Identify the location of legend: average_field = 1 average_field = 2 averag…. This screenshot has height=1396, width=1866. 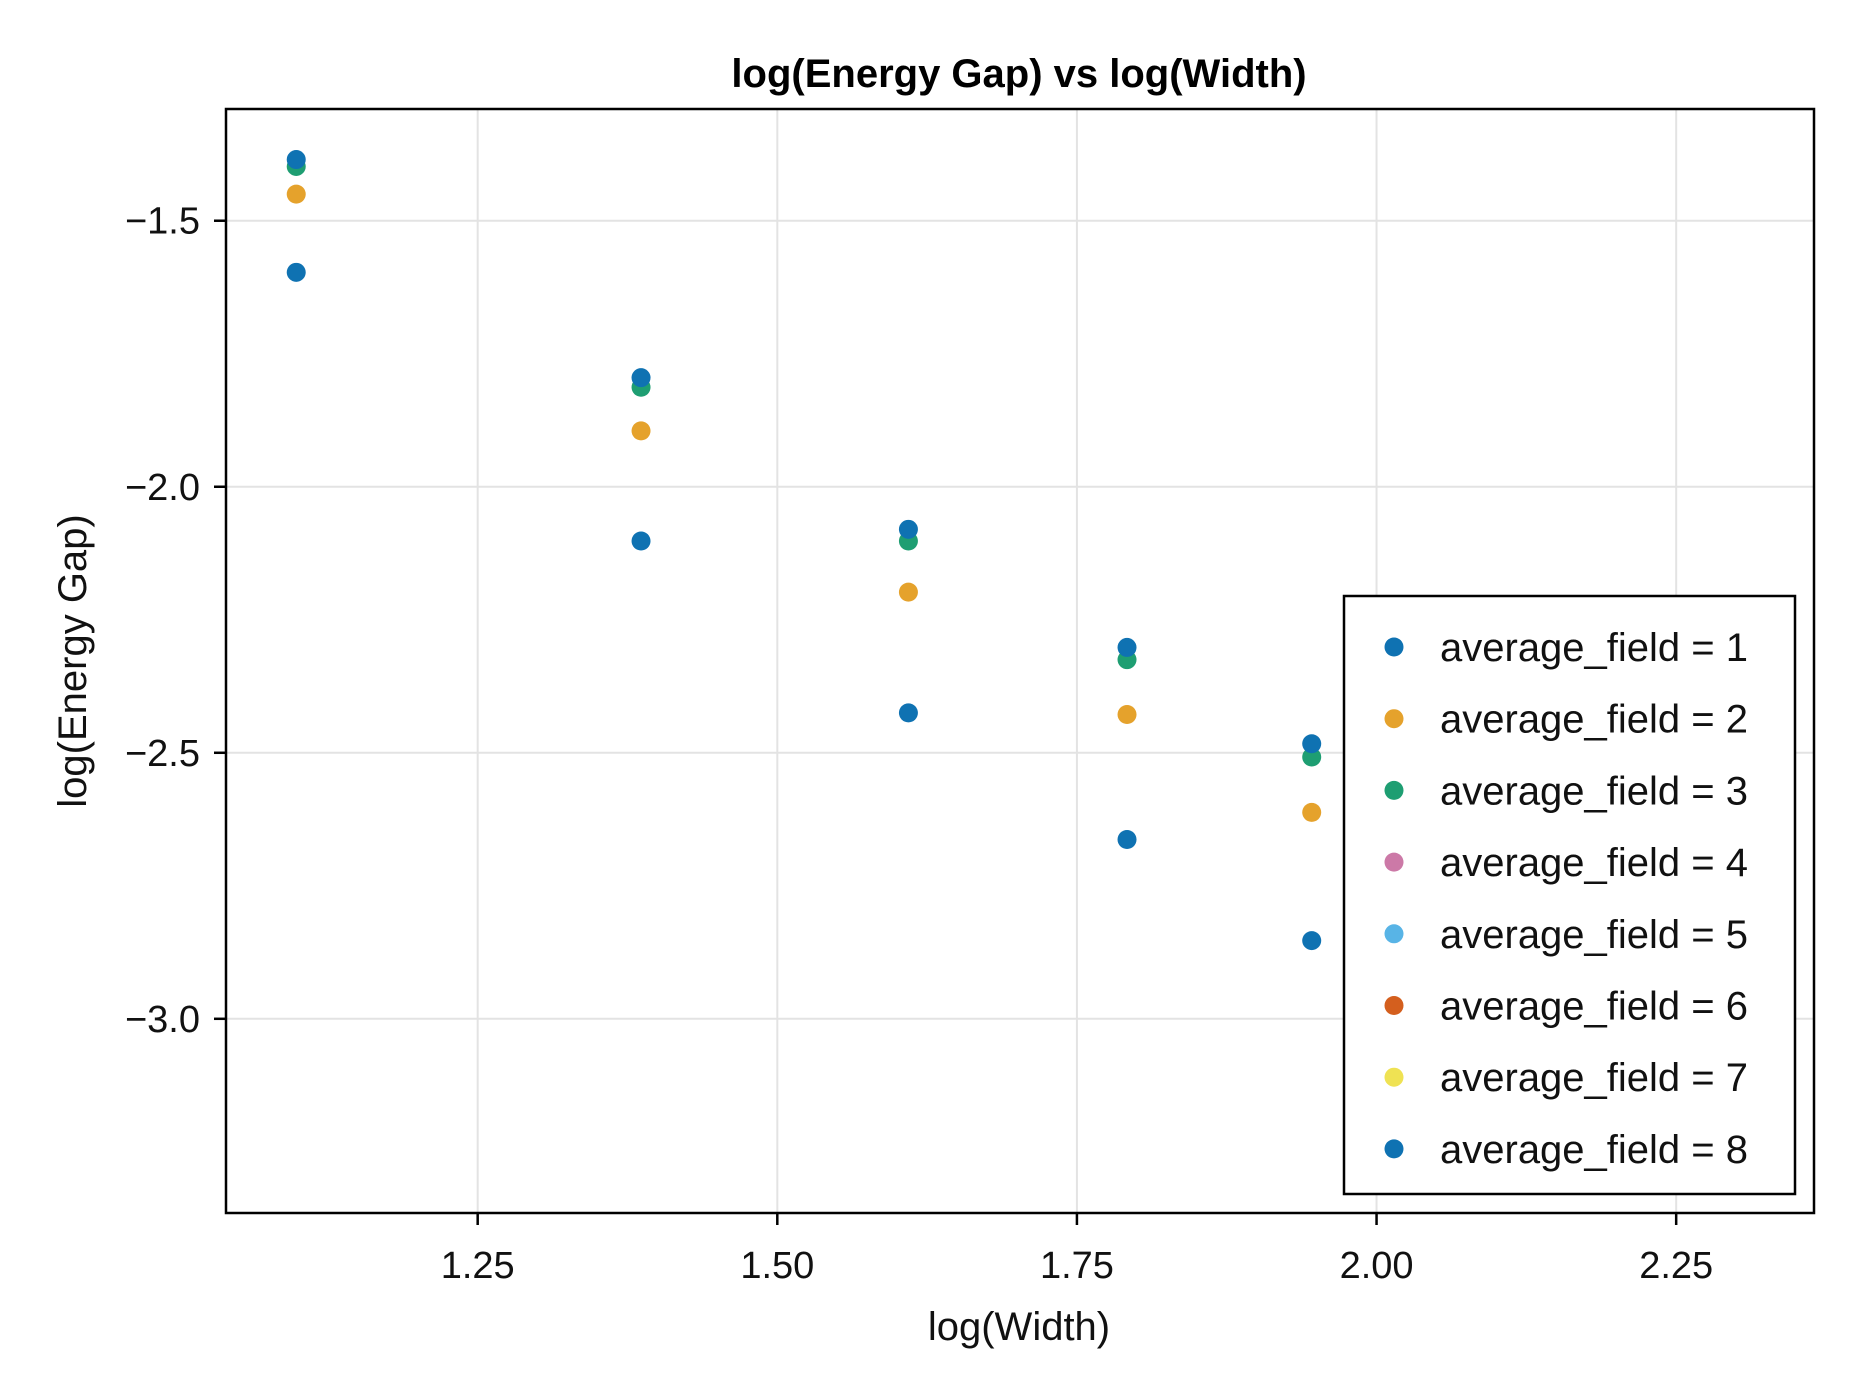
(1569, 895).